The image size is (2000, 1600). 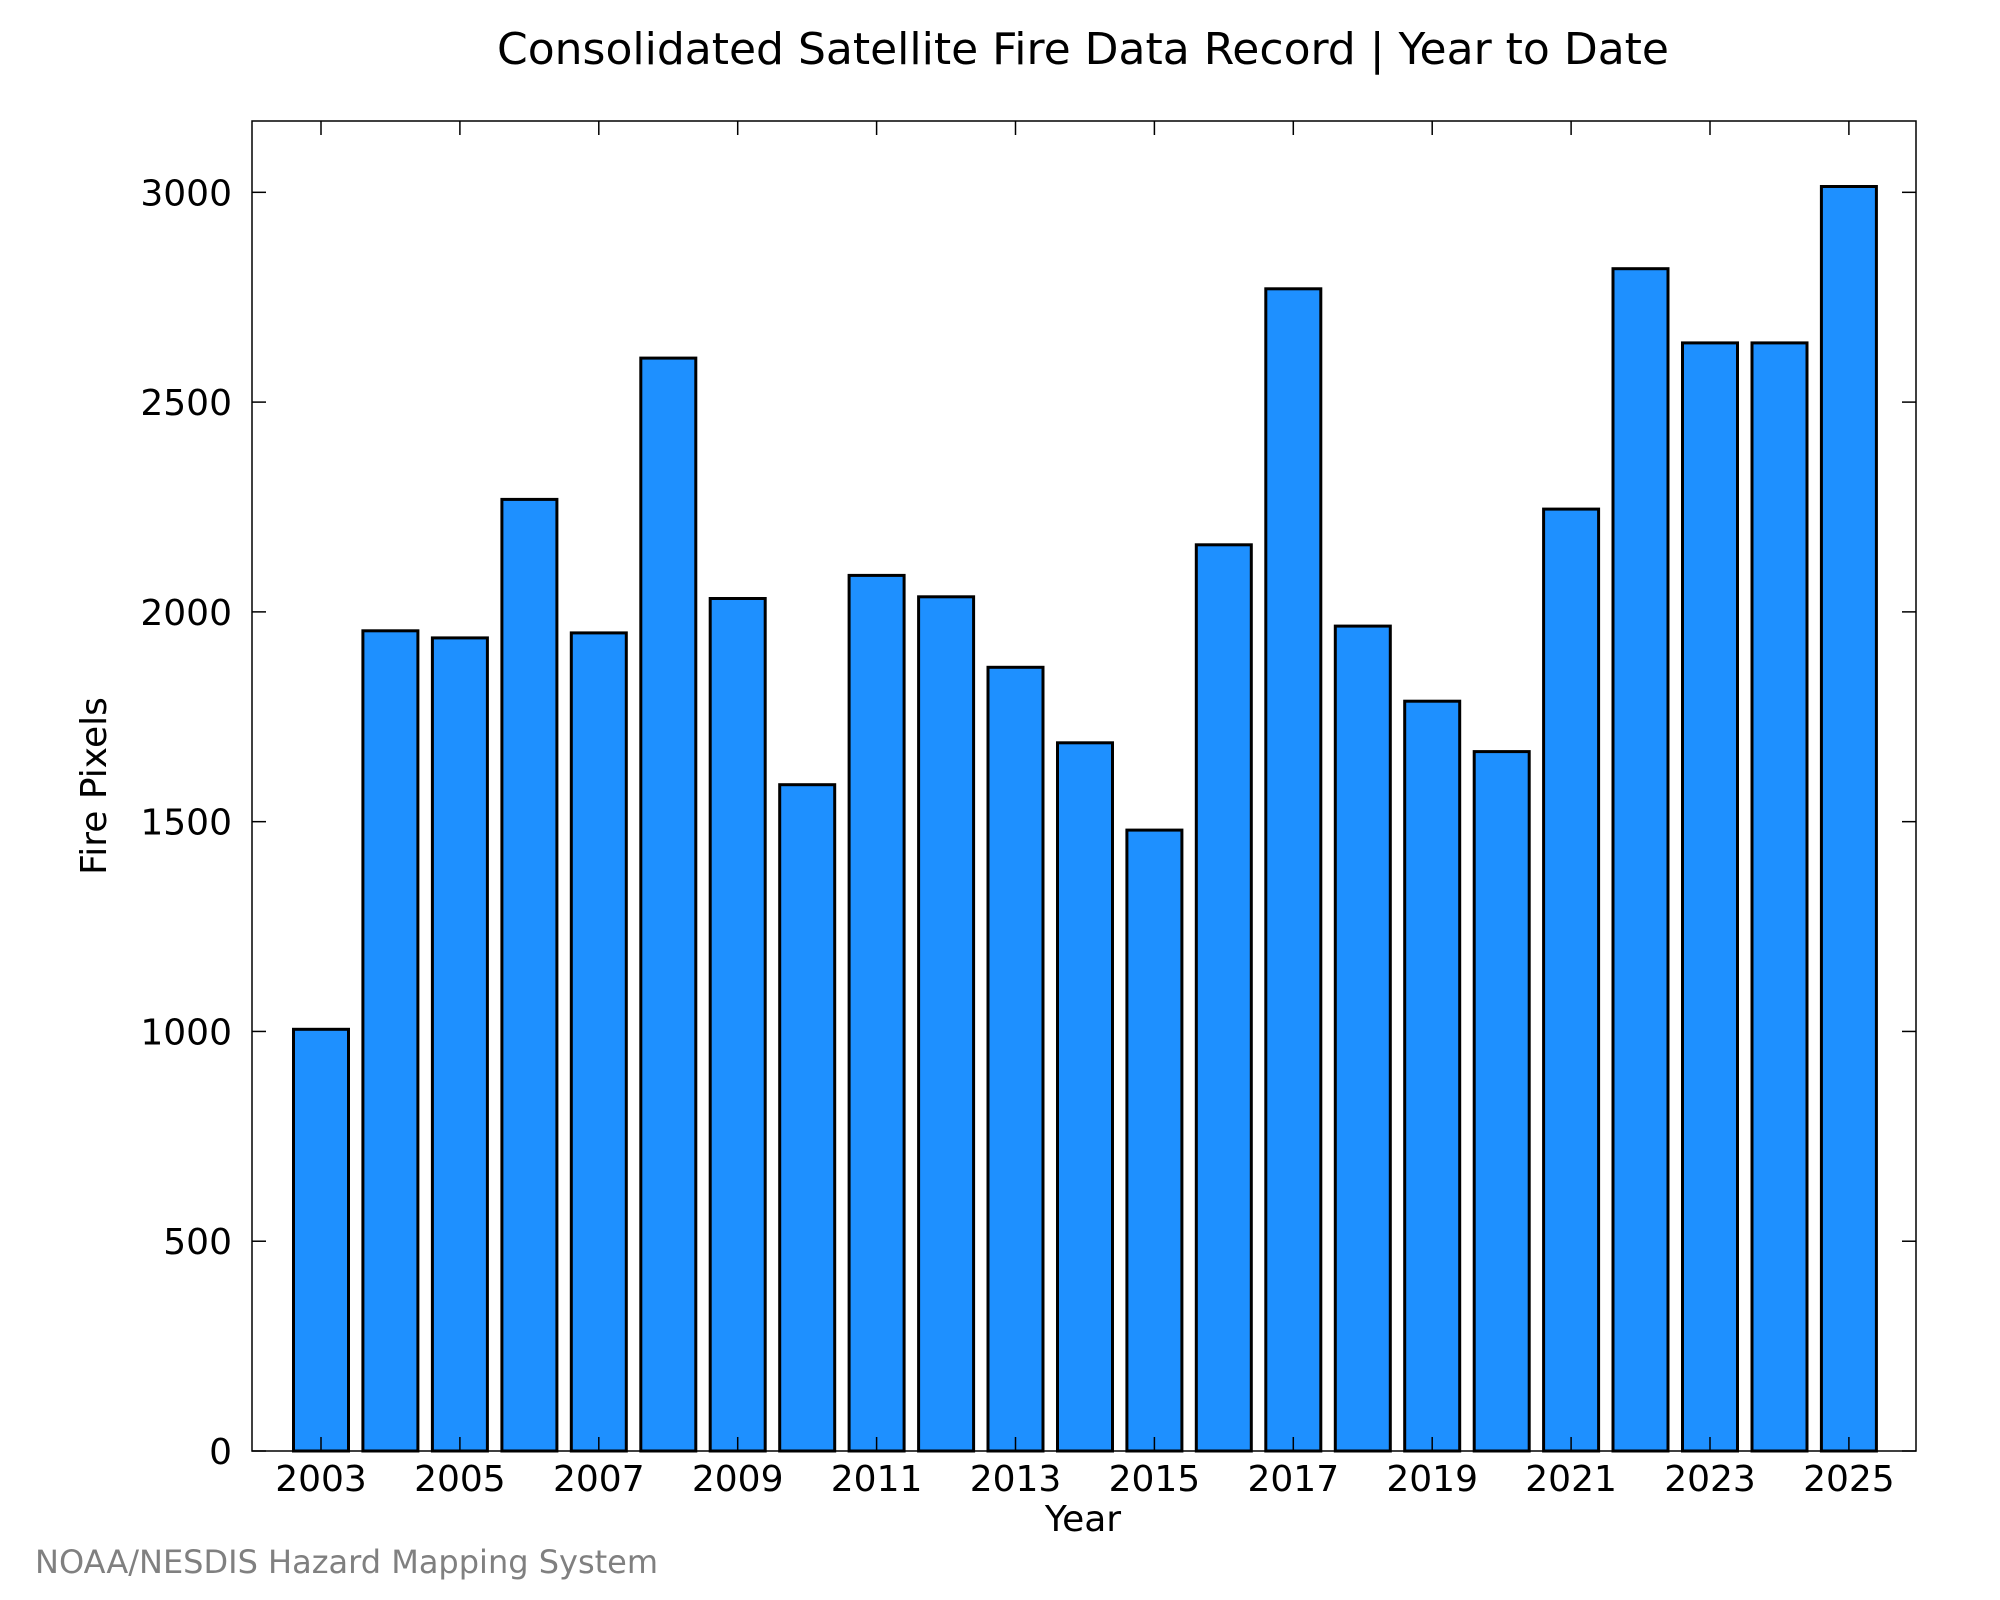 What do you see at coordinates (1293, 870) in the screenshot?
I see `bar-2017` at bounding box center [1293, 870].